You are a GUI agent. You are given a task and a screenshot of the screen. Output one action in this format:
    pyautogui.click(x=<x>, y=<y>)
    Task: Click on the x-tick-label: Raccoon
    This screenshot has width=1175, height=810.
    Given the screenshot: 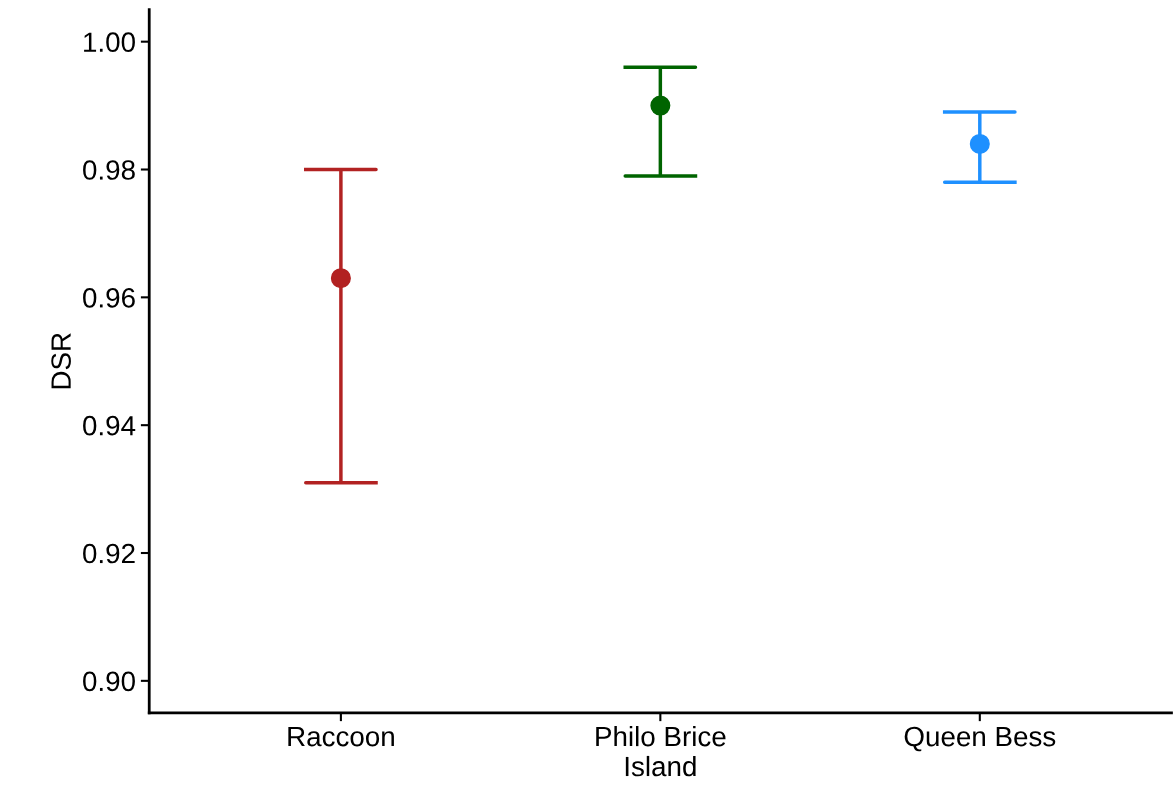 What is the action you would take?
    pyautogui.click(x=341, y=737)
    